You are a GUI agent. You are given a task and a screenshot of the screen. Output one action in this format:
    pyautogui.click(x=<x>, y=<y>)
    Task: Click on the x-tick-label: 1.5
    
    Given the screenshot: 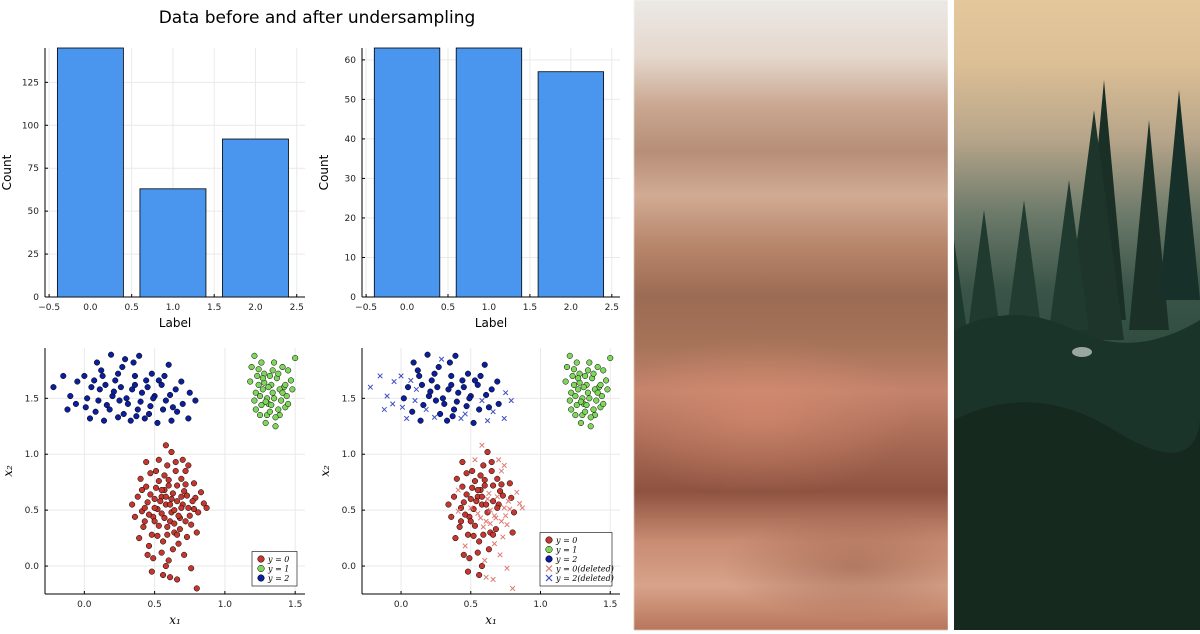 What is the action you would take?
    pyautogui.click(x=214, y=308)
    